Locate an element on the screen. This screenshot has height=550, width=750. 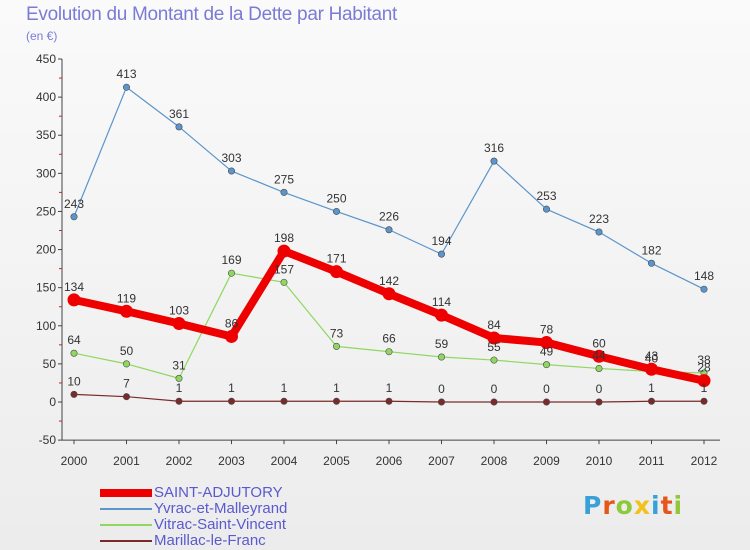
data-label-saint-adjutory: 60 is located at coordinates (599, 343).